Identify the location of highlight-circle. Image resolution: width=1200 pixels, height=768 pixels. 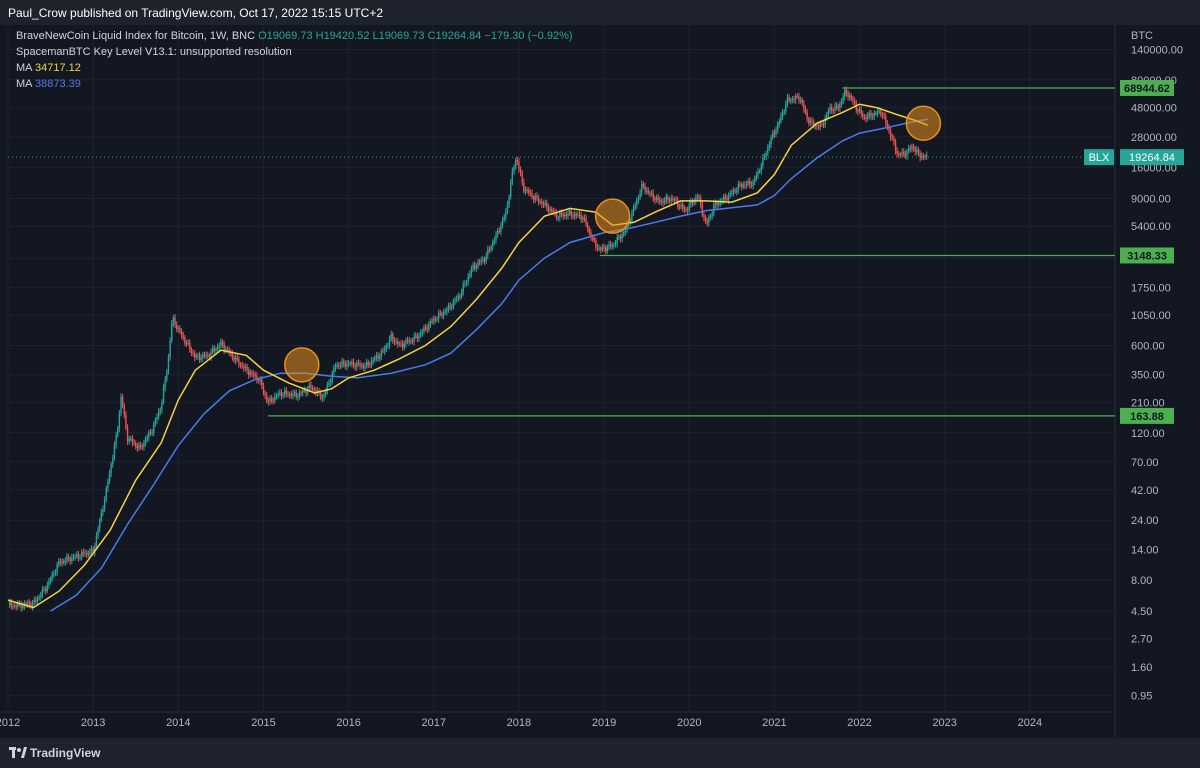
(923, 123).